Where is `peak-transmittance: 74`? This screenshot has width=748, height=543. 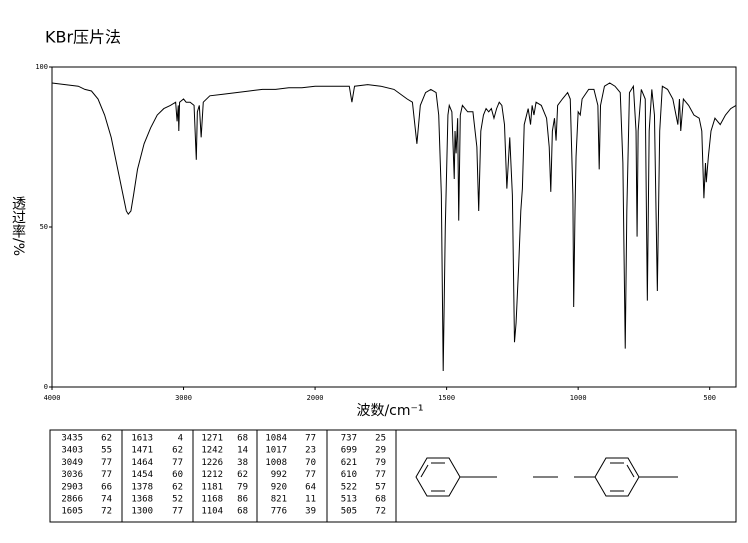
peak-transmittance: 74 is located at coordinates (106, 500).